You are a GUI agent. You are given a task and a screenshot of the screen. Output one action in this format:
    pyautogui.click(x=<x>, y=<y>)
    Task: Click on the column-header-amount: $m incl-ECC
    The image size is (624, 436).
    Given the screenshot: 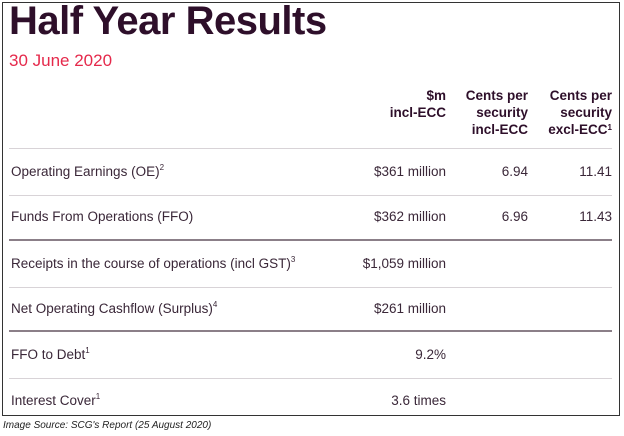 What is the action you would take?
    pyautogui.click(x=393, y=104)
    